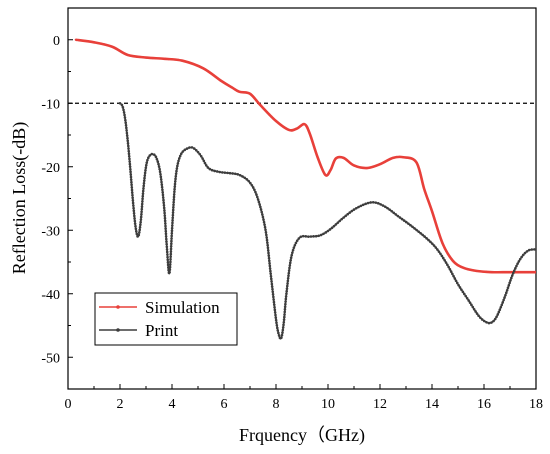  Describe the element at coordinates (432, 404) in the screenshot. I see `x-tick-label: 14` at that location.